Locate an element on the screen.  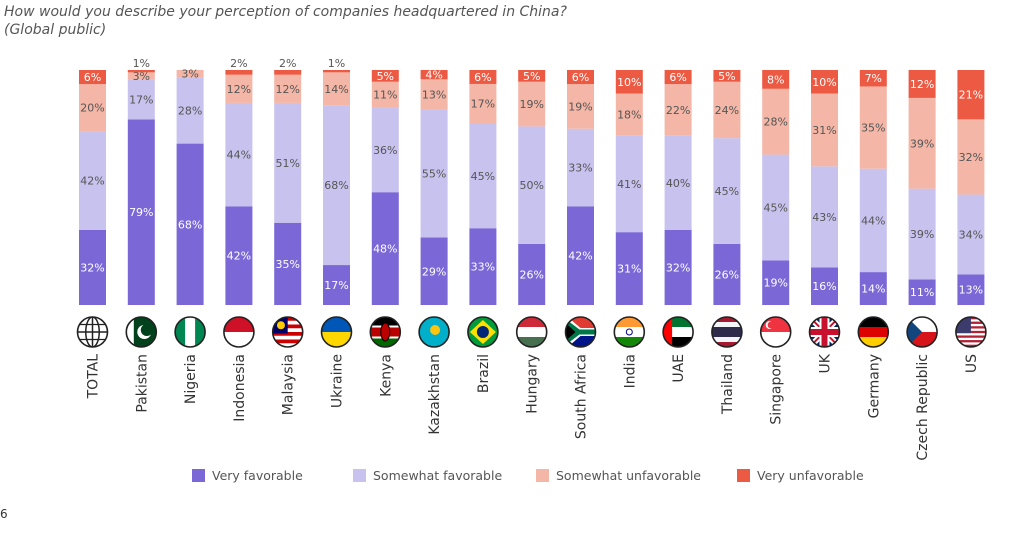
bar-segment-somewhat-favorable-india is located at coordinates (629, 184).